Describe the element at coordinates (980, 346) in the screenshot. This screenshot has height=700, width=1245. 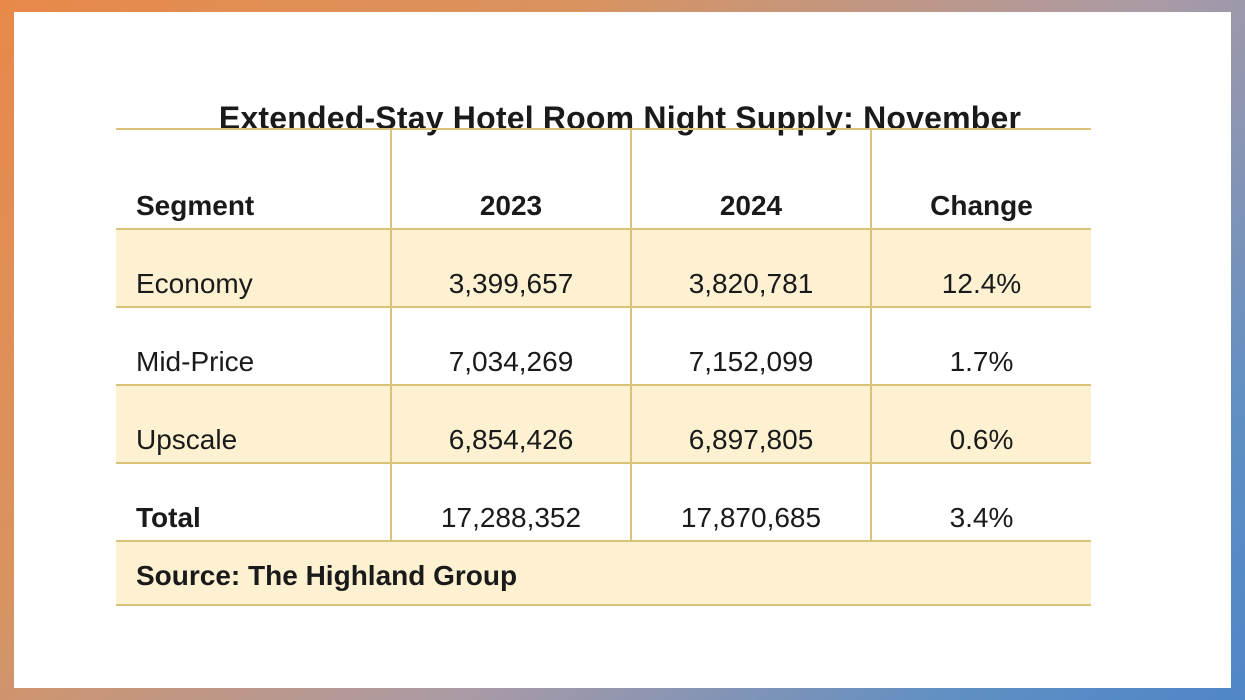
I see `change-cell: 1.7%` at that location.